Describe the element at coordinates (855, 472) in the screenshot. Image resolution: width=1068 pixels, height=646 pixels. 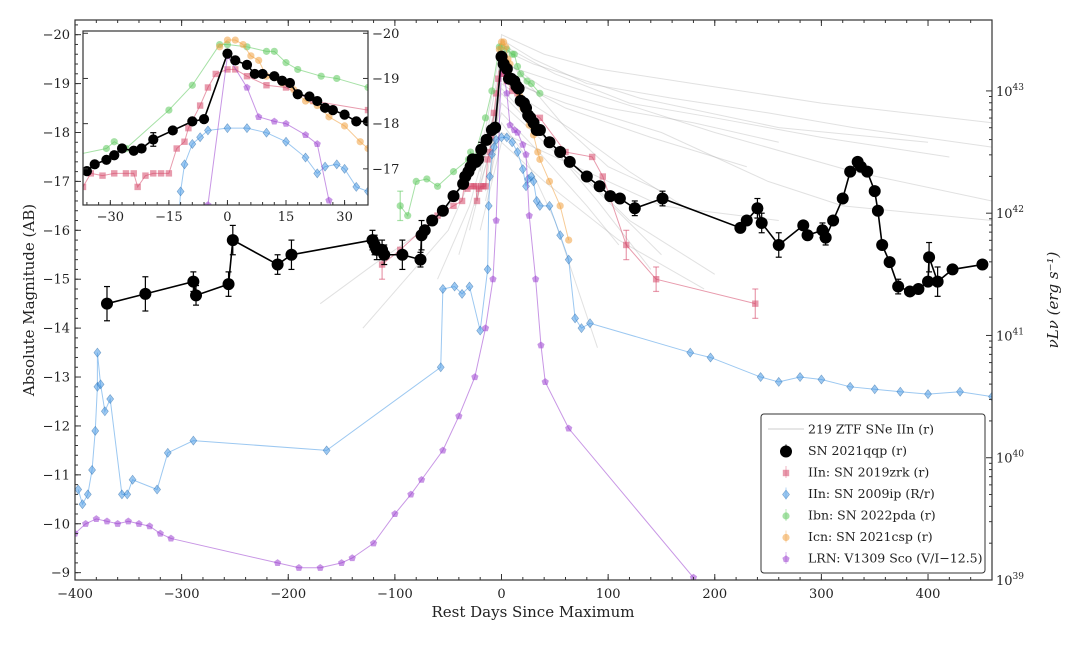
I see `legend-entry: IIn: SN 2019zrk (r)` at that location.